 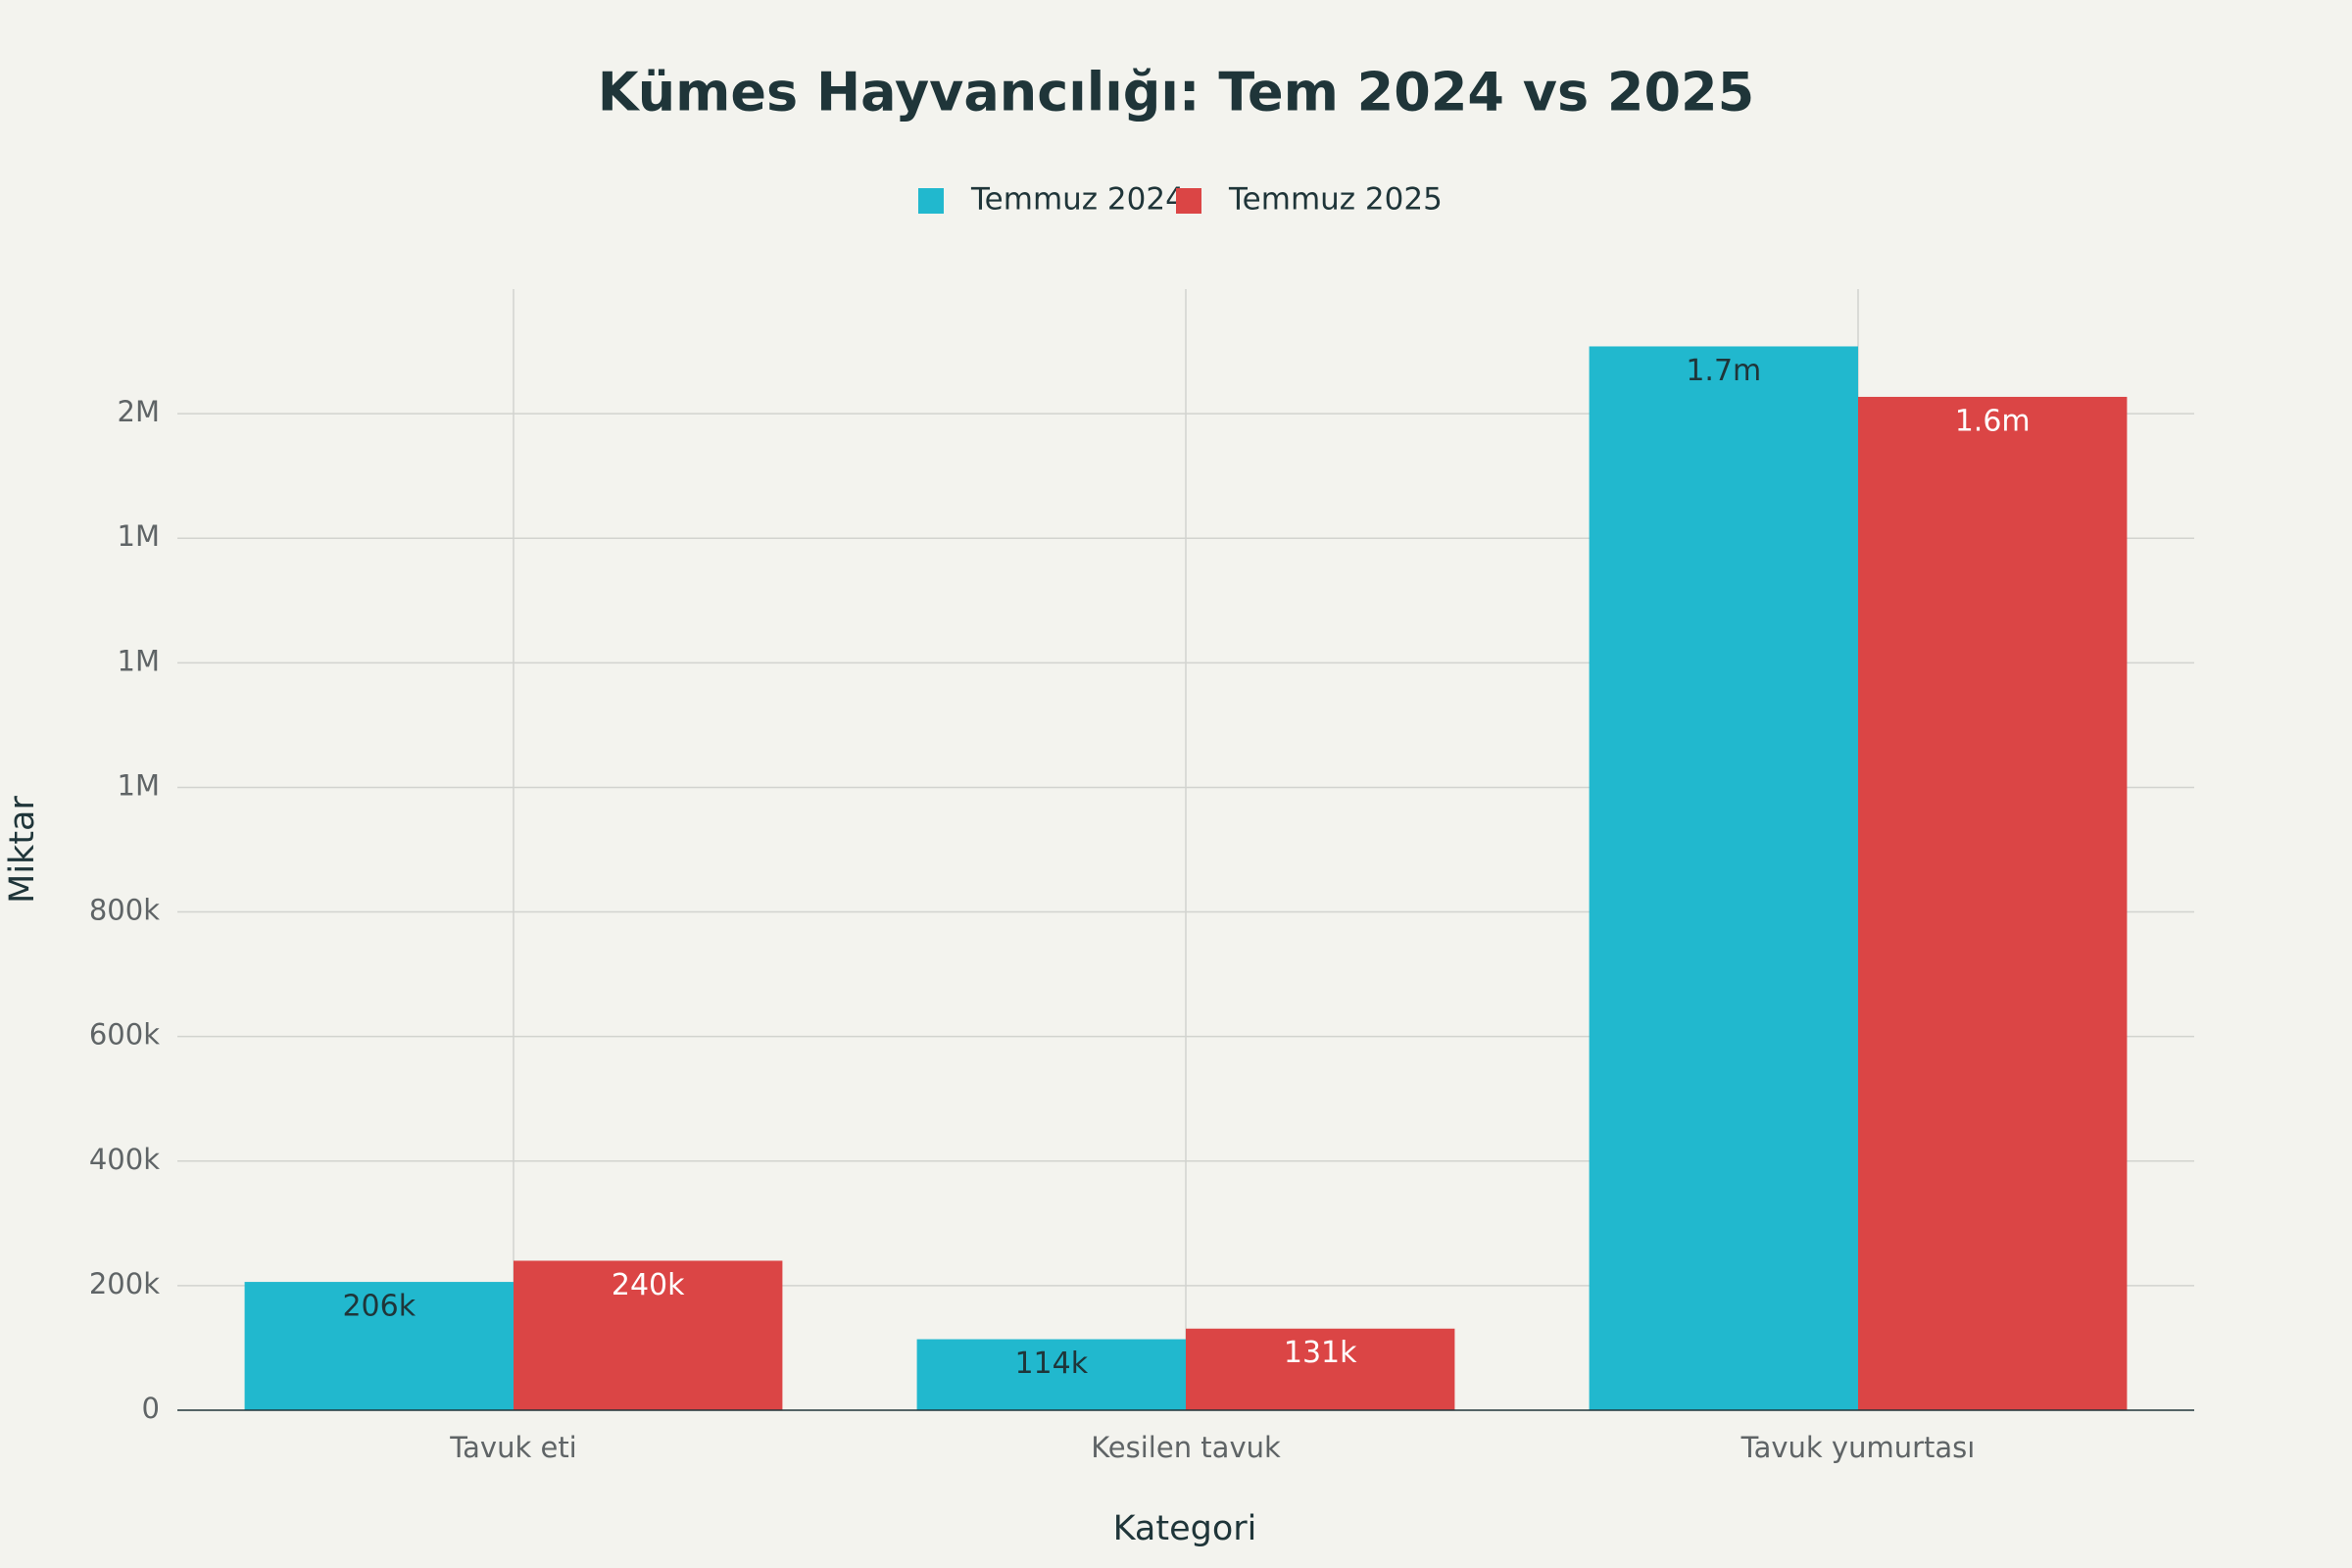 I want to click on data-label: 131k, so click(x=1320, y=1353).